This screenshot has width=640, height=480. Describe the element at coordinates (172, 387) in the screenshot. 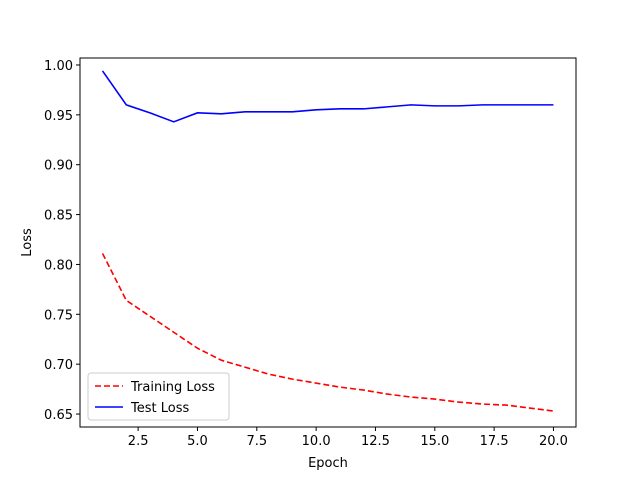

I see `legend-label-0: Training Loss` at that location.